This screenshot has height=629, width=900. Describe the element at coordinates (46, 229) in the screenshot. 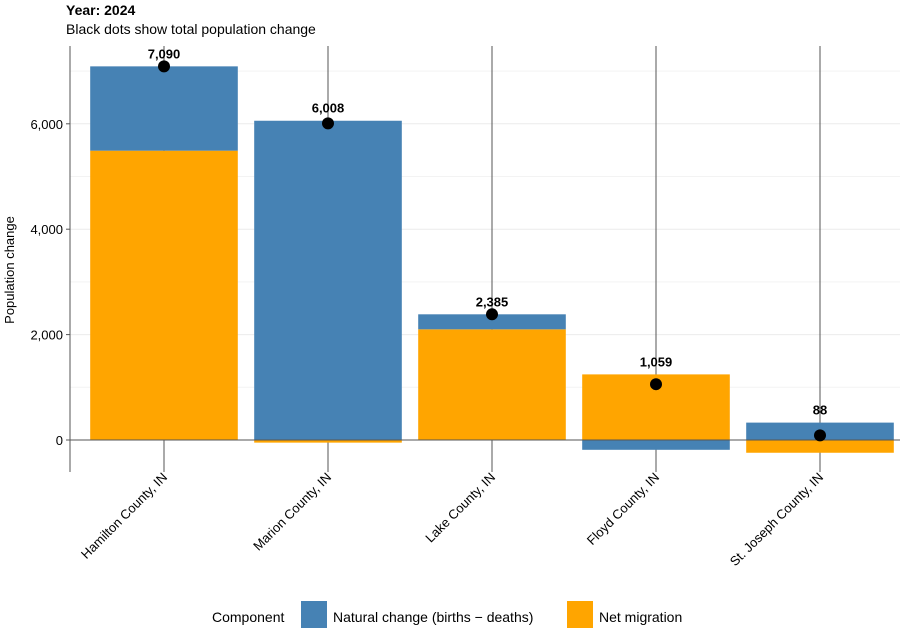

I see `y-tick-label: 4,000` at that location.